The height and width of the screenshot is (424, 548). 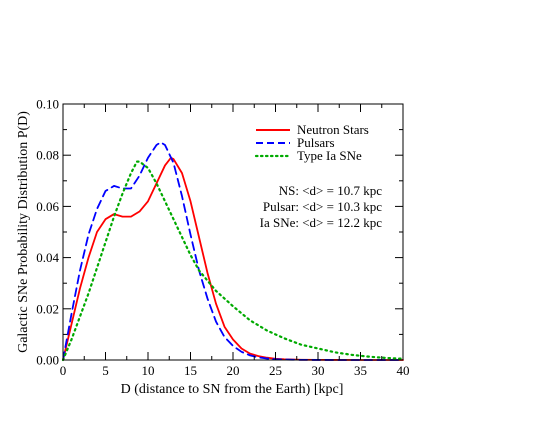 What do you see at coordinates (47, 104) in the screenshot?
I see `y-tick-label: 0.10` at bounding box center [47, 104].